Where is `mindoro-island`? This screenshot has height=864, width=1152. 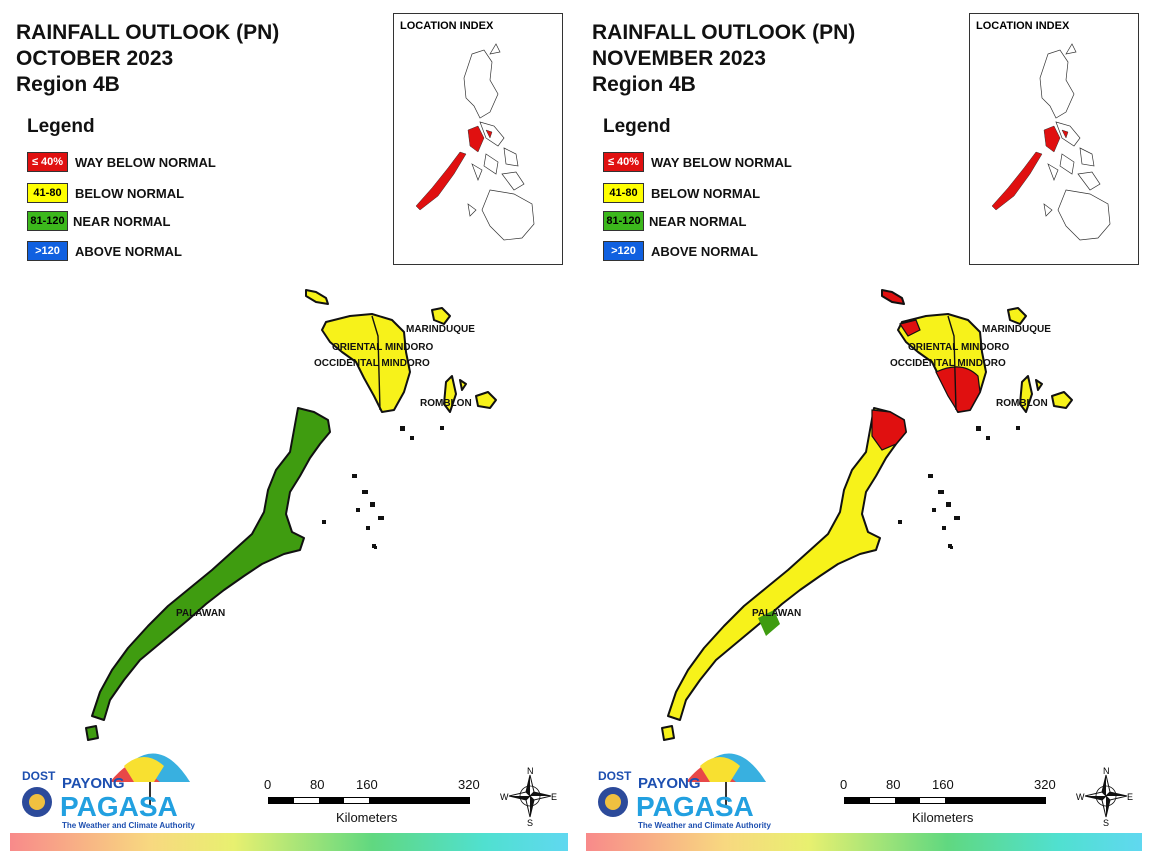
mindoro-island is located at coordinates (366, 363).